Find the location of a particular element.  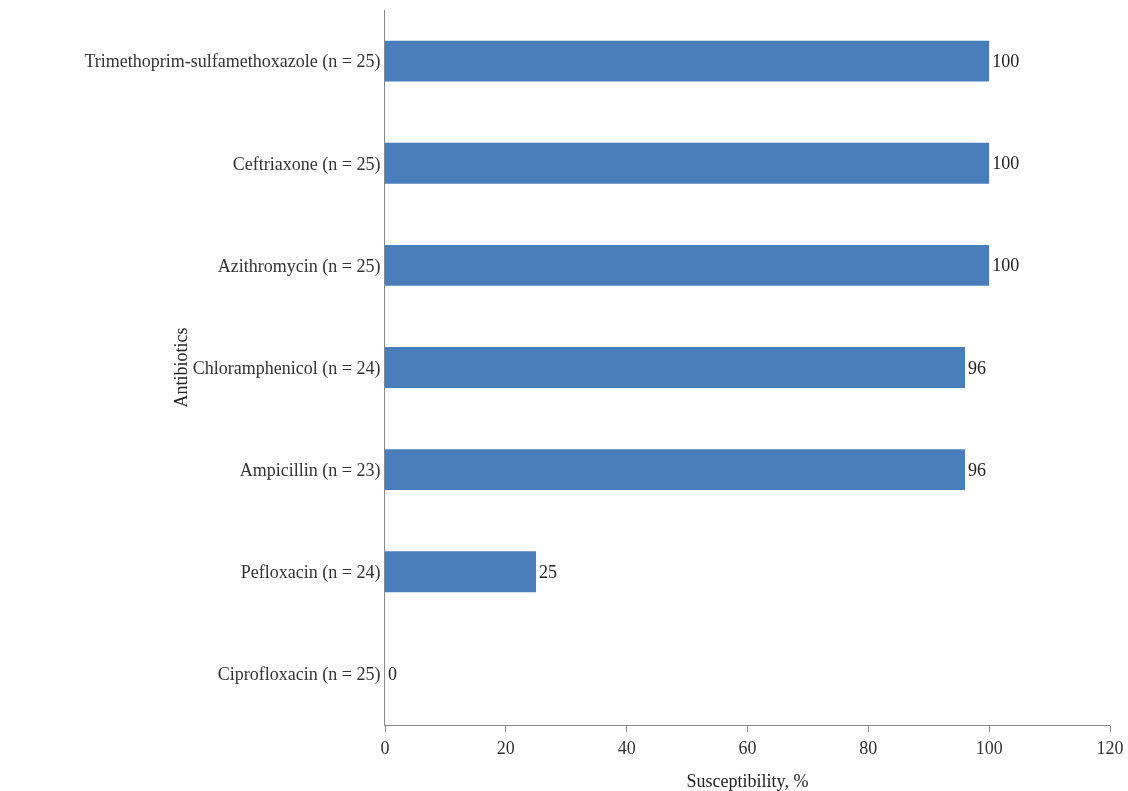

y-tick-label: Pefloxacin (n = 24) is located at coordinates (310, 573).